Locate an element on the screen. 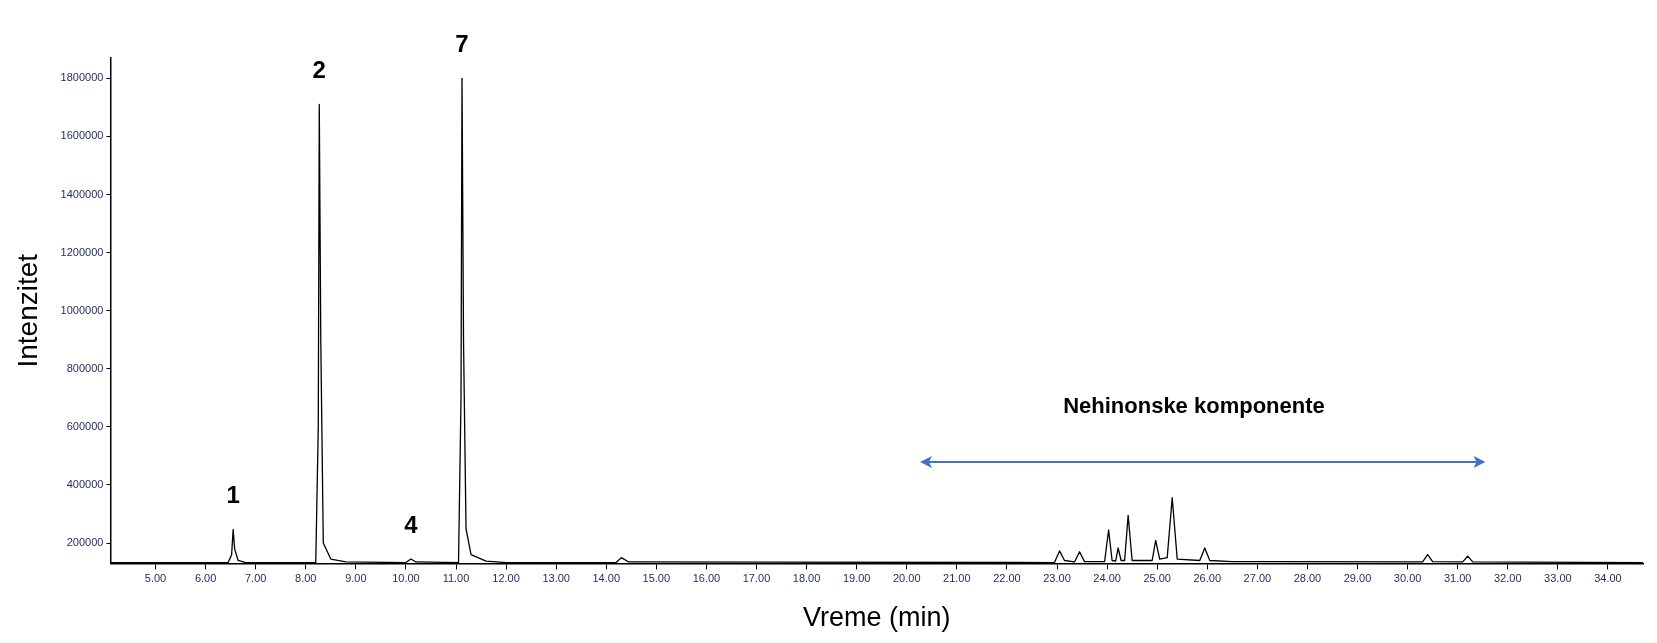 This screenshot has width=1657, height=643. y-tick-label: 400000 is located at coordinates (85, 484).